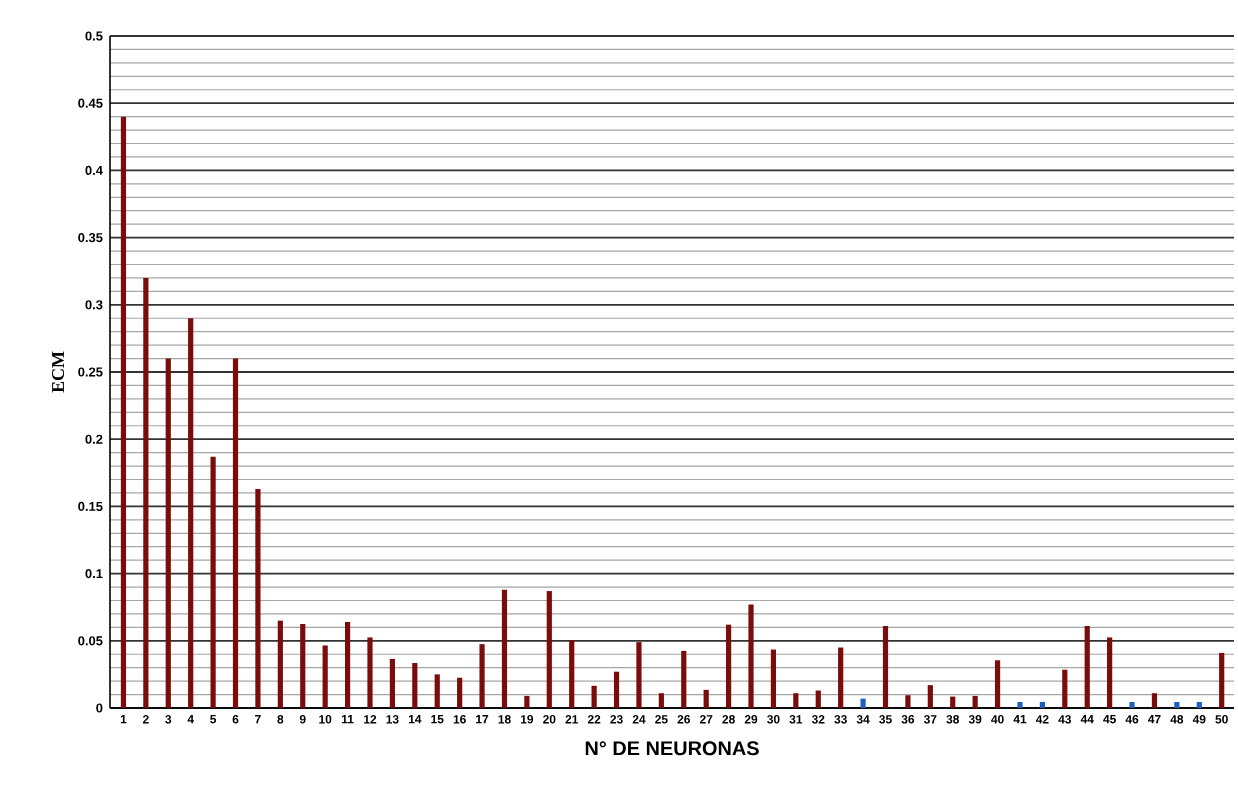 This screenshot has width=1238, height=800. Describe the element at coordinates (58, 372) in the screenshot. I see `y-axis-title: ECM` at that location.